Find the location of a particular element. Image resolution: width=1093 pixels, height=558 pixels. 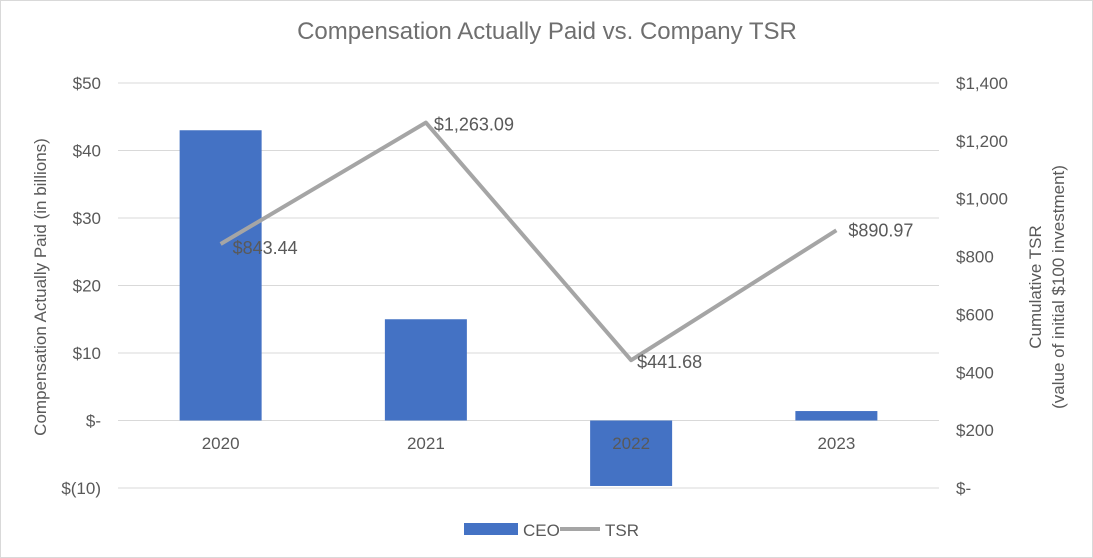

left-tick-label: $10 is located at coordinates (87, 353).